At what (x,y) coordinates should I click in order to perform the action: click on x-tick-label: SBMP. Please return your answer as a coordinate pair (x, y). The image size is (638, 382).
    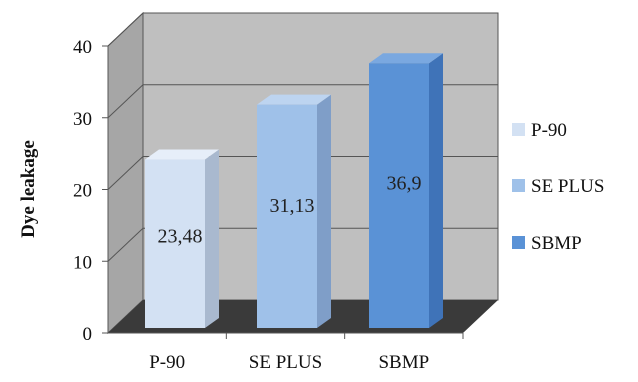
    Looking at the image, I should click on (403, 362).